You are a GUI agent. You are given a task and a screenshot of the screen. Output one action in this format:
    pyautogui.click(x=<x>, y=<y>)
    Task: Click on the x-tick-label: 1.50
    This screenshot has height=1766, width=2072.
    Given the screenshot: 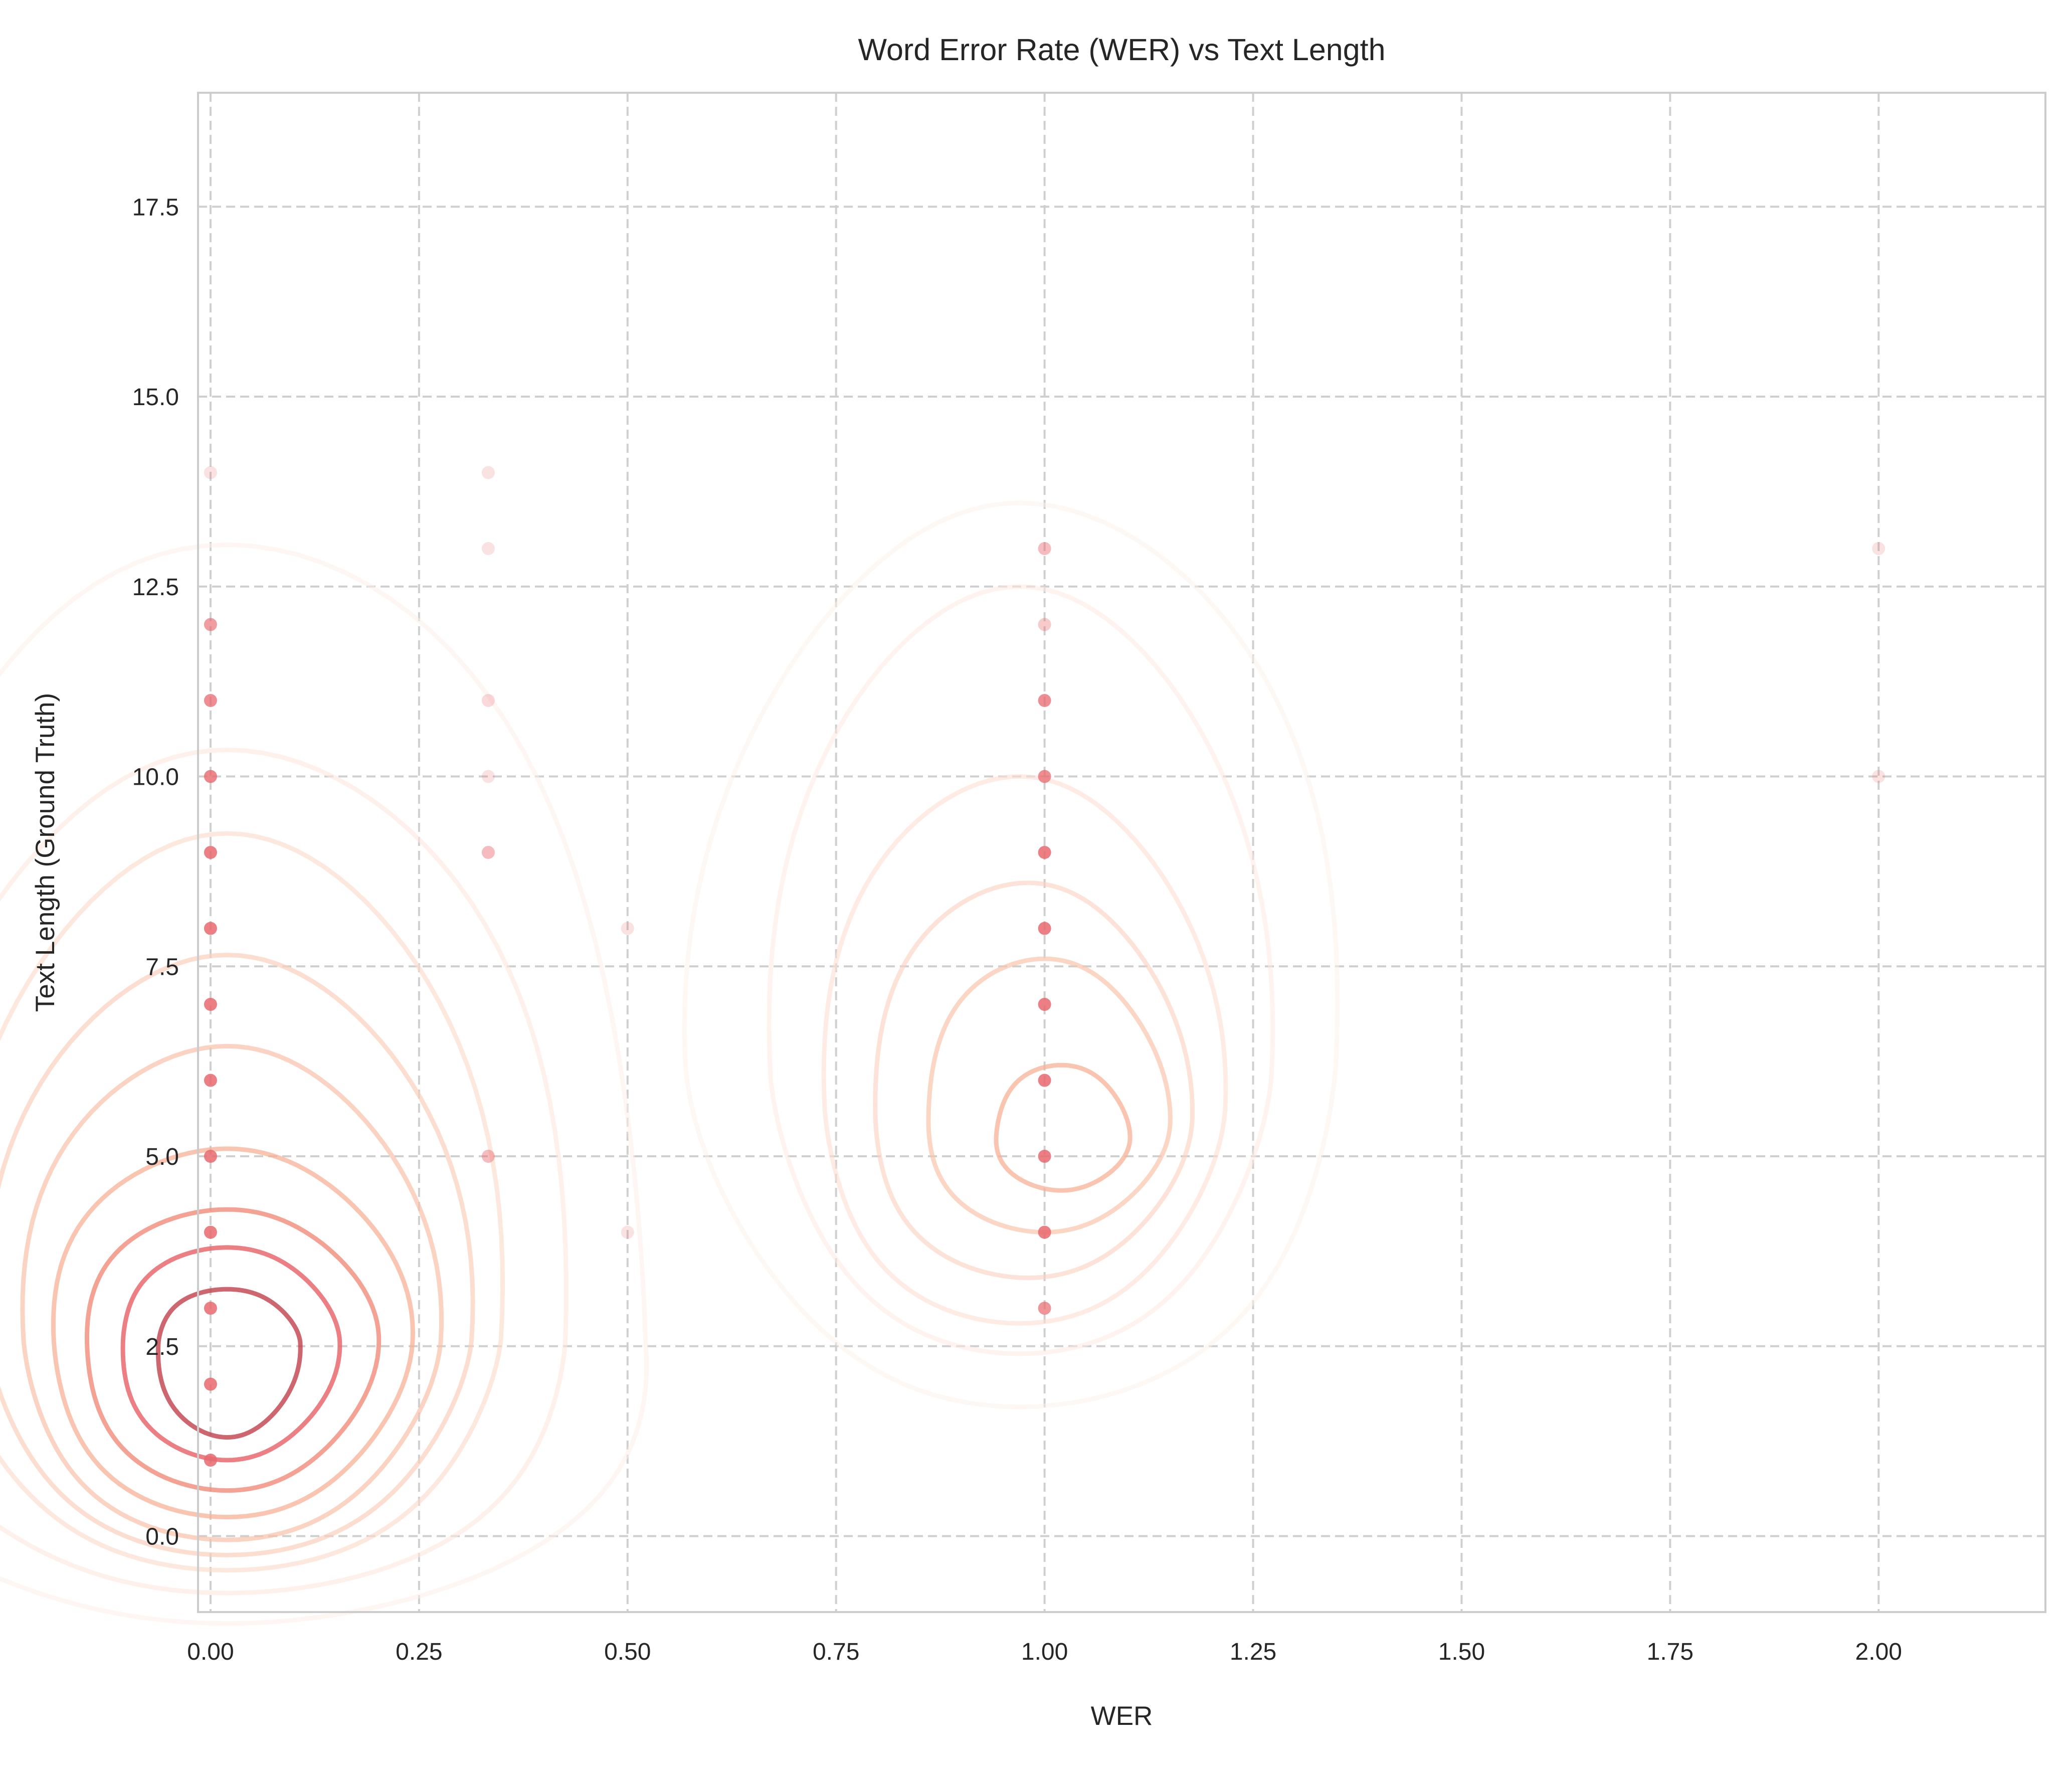 What is the action you would take?
    pyautogui.click(x=1461, y=1652)
    